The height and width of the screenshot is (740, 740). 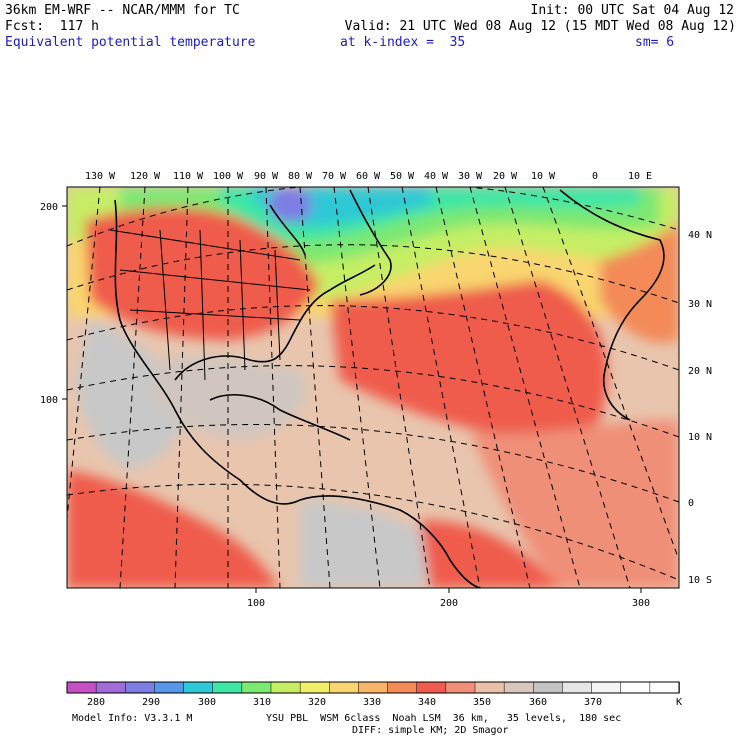 What do you see at coordinates (700, 580) in the screenshot?
I see `lat-label: 10 S` at bounding box center [700, 580].